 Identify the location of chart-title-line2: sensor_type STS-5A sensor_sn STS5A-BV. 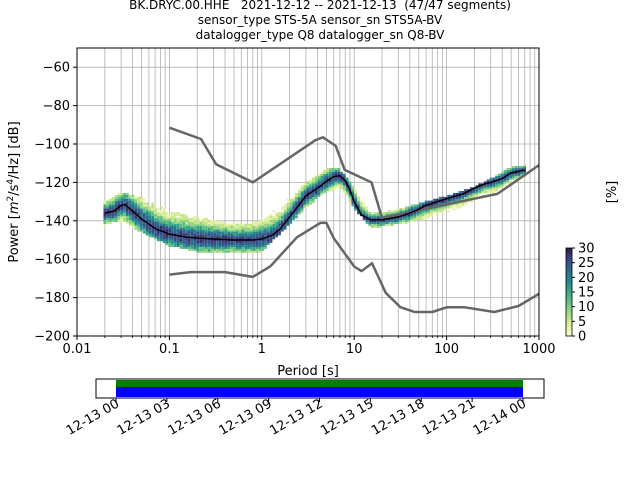
(320, 20).